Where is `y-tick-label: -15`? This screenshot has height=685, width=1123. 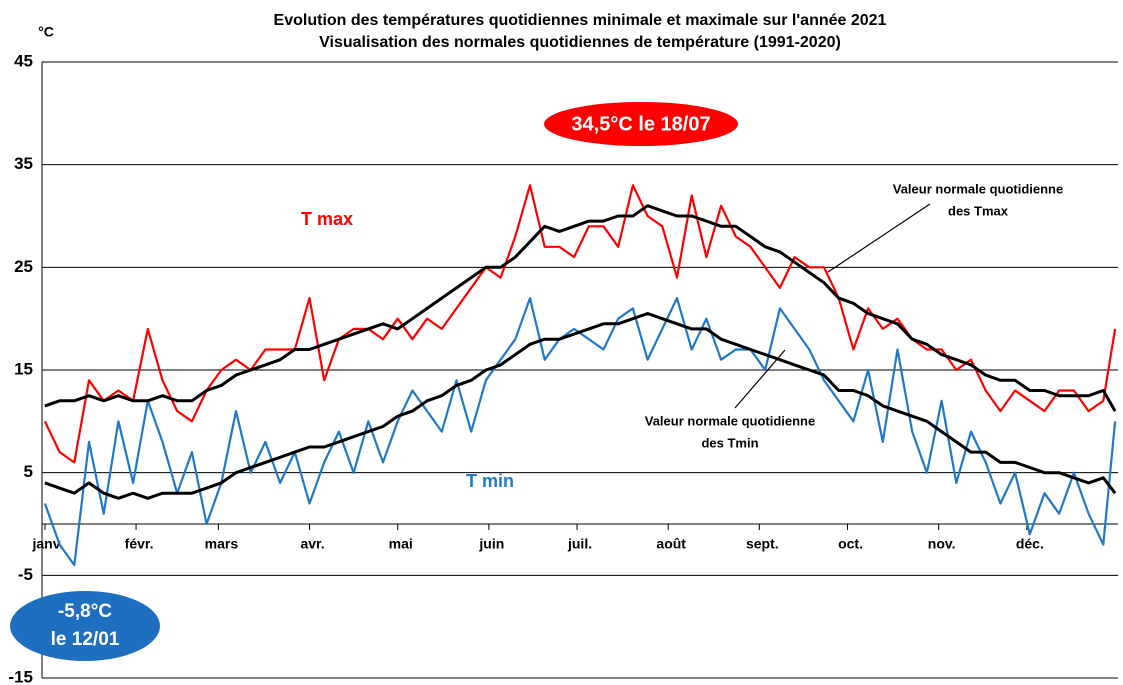
y-tick-label: -15 is located at coordinates (20, 676).